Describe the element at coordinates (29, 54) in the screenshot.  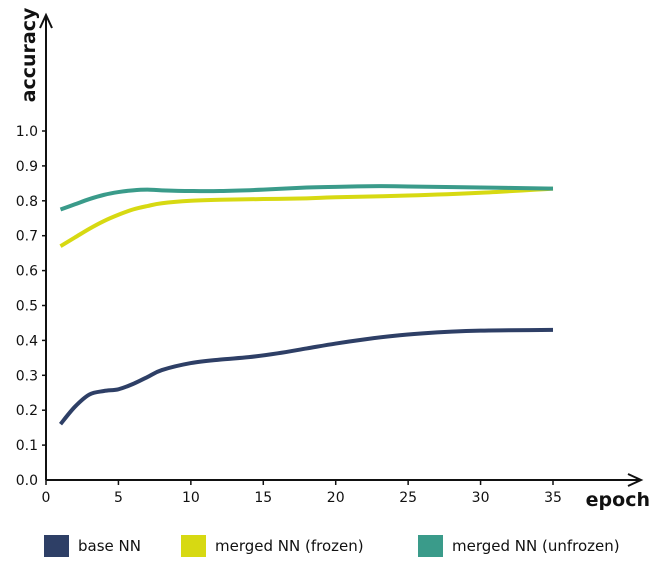
I see `y-axis-title: accuracy` at that location.